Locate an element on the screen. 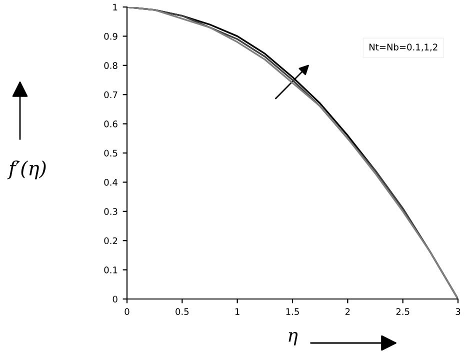  x-tick-label: 2.5 is located at coordinates (403, 312).